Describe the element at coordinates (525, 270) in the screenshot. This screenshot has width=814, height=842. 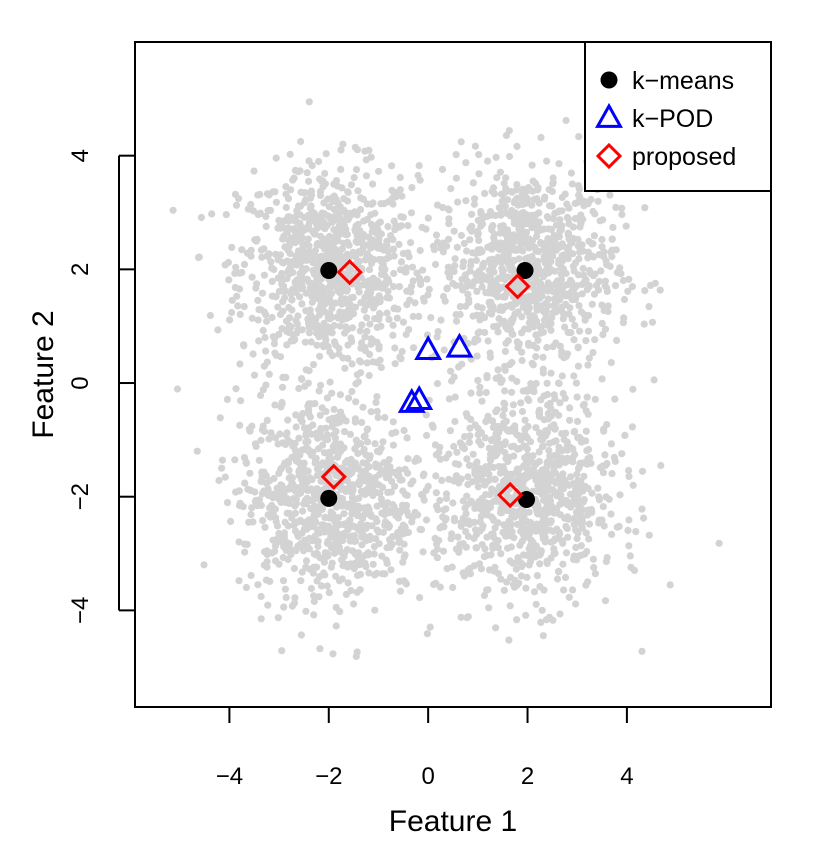
I see `data-point-filled-circle` at that location.